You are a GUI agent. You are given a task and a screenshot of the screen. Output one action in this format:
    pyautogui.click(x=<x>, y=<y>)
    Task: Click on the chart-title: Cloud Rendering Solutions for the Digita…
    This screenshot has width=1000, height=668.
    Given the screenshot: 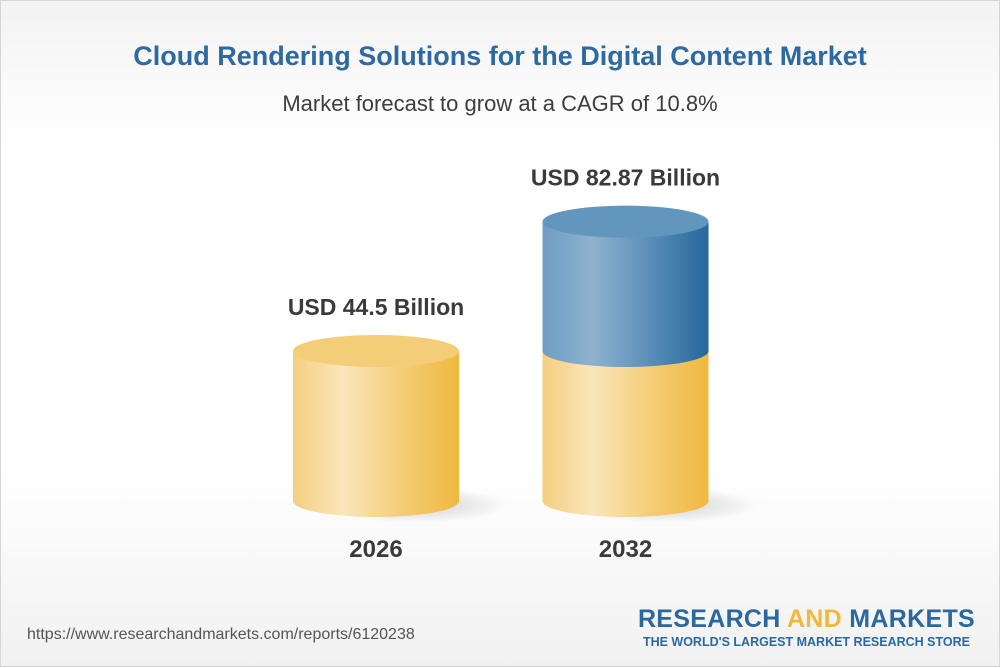 What is the action you would take?
    pyautogui.click(x=500, y=56)
    